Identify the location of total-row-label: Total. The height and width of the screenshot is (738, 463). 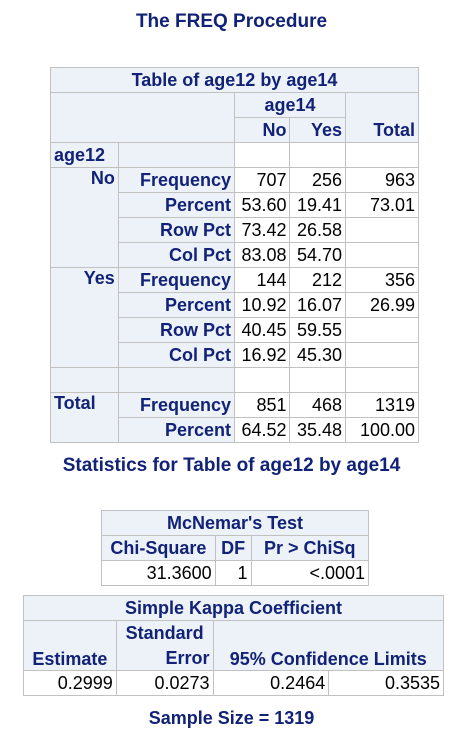
(84, 417).